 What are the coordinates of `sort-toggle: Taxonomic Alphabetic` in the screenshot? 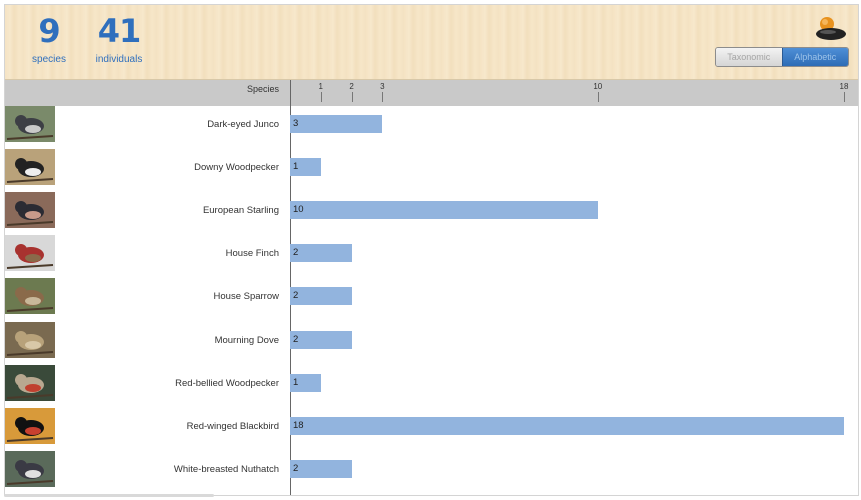 It's located at (782, 57).